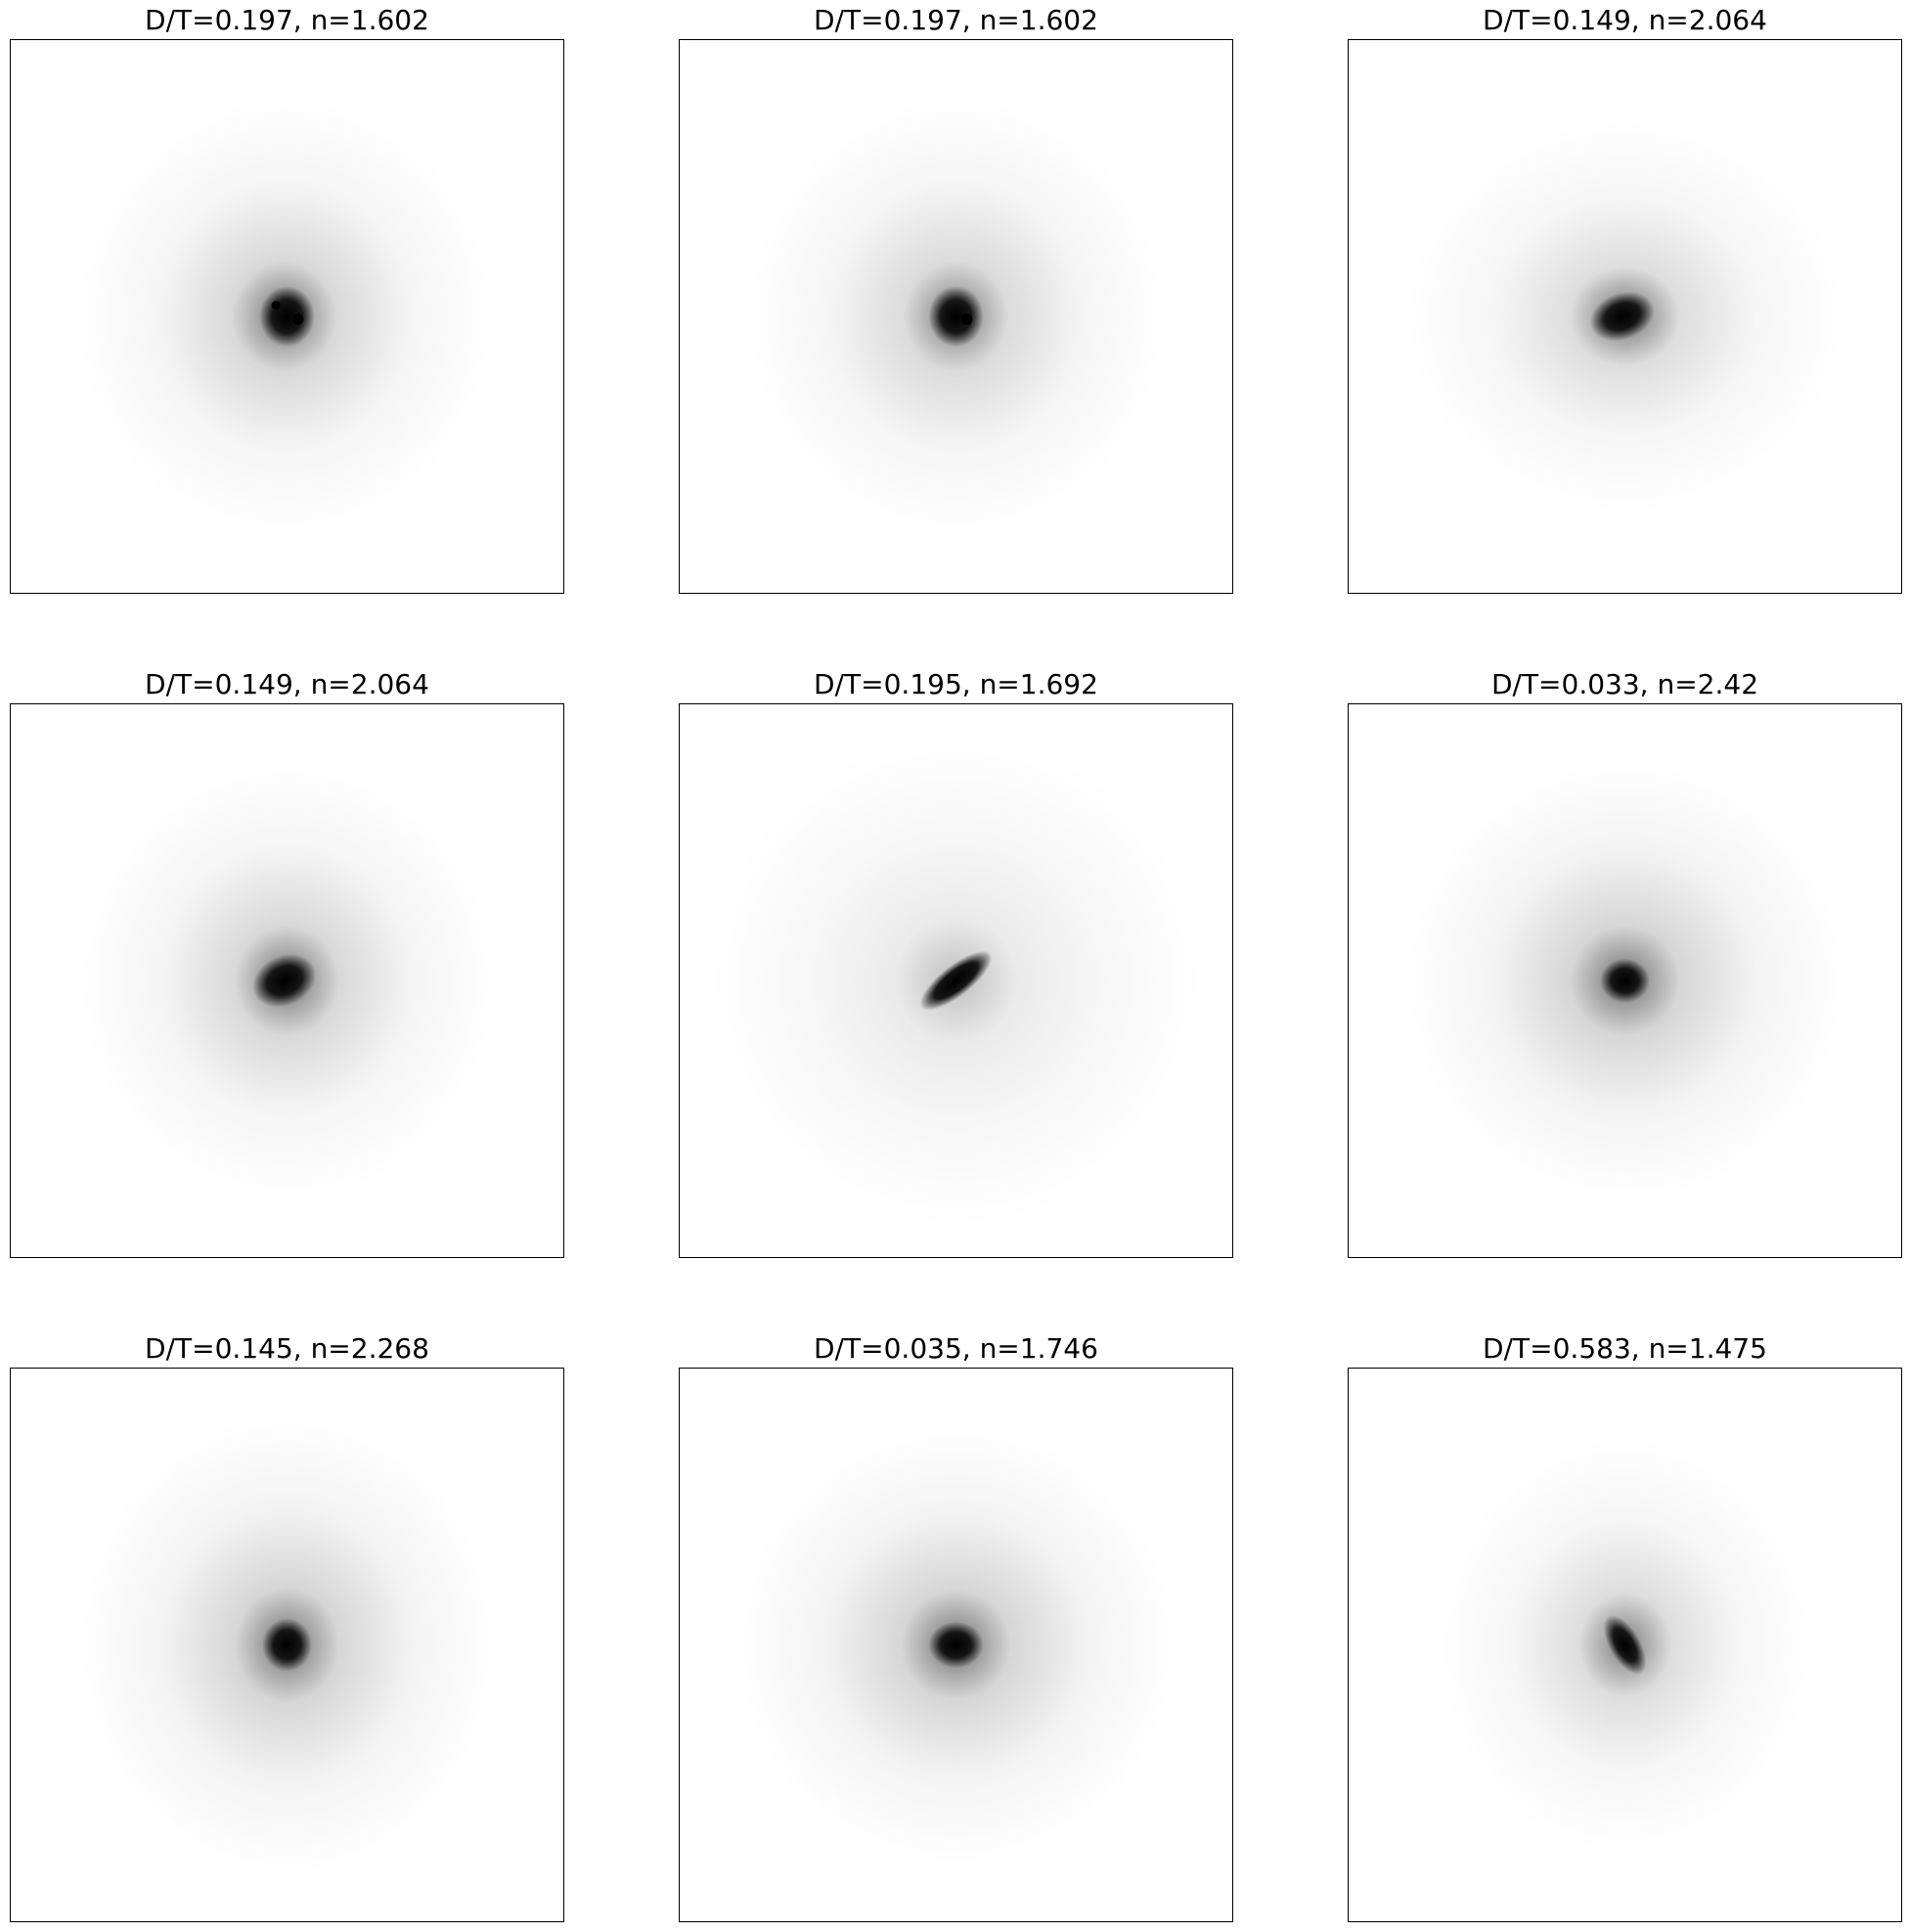 The height and width of the screenshot is (1932, 1910). What do you see at coordinates (287, 684) in the screenshot?
I see `panel-title-4: D/T=0.149, n=2.064` at bounding box center [287, 684].